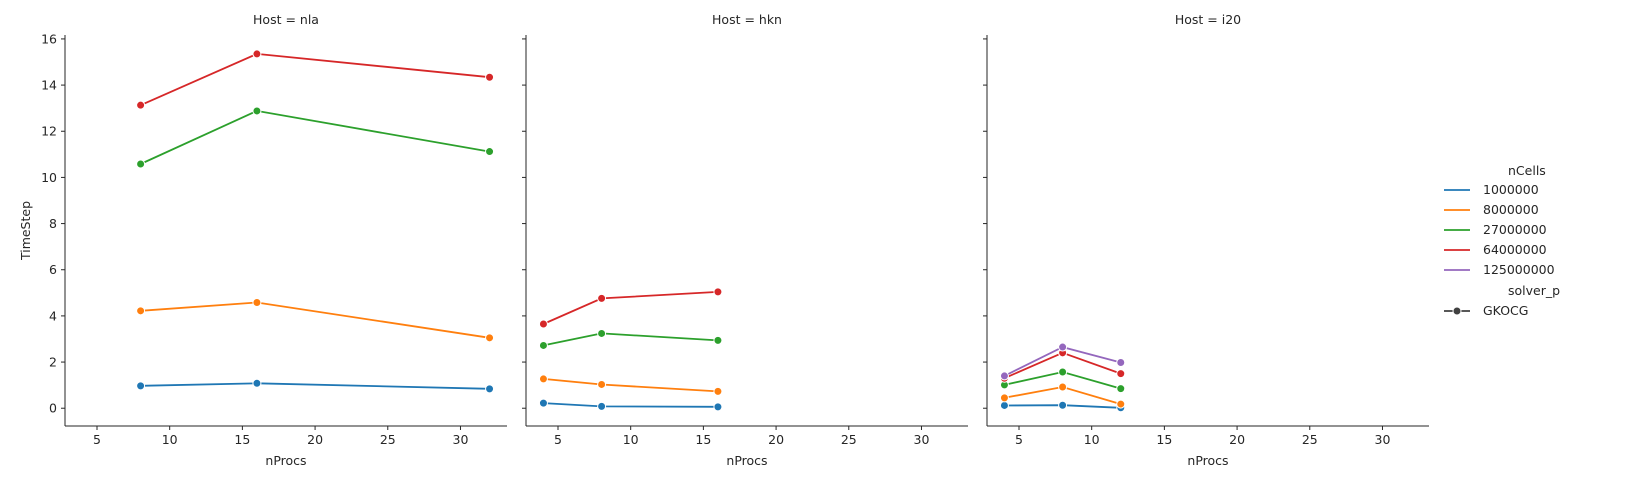  I want to click on legend-label-8000000: 8000000, so click(1511, 209).